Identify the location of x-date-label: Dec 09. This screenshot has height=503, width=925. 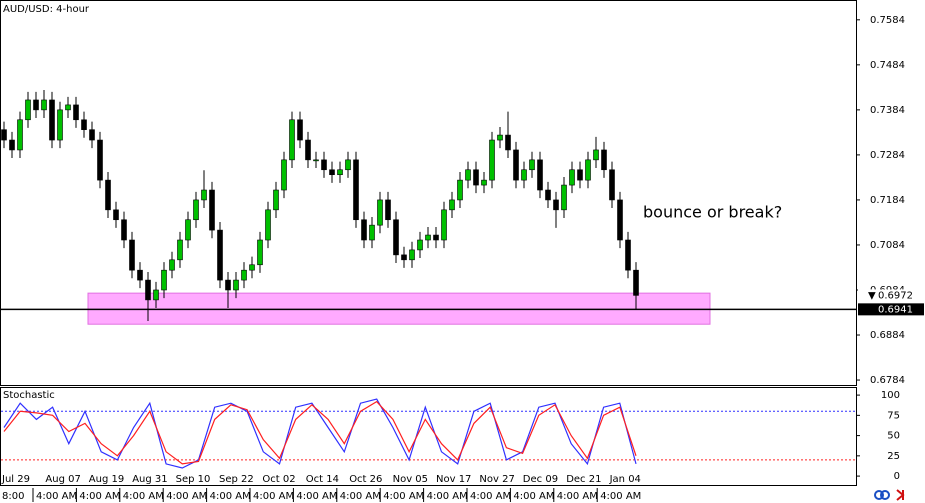
(540, 479).